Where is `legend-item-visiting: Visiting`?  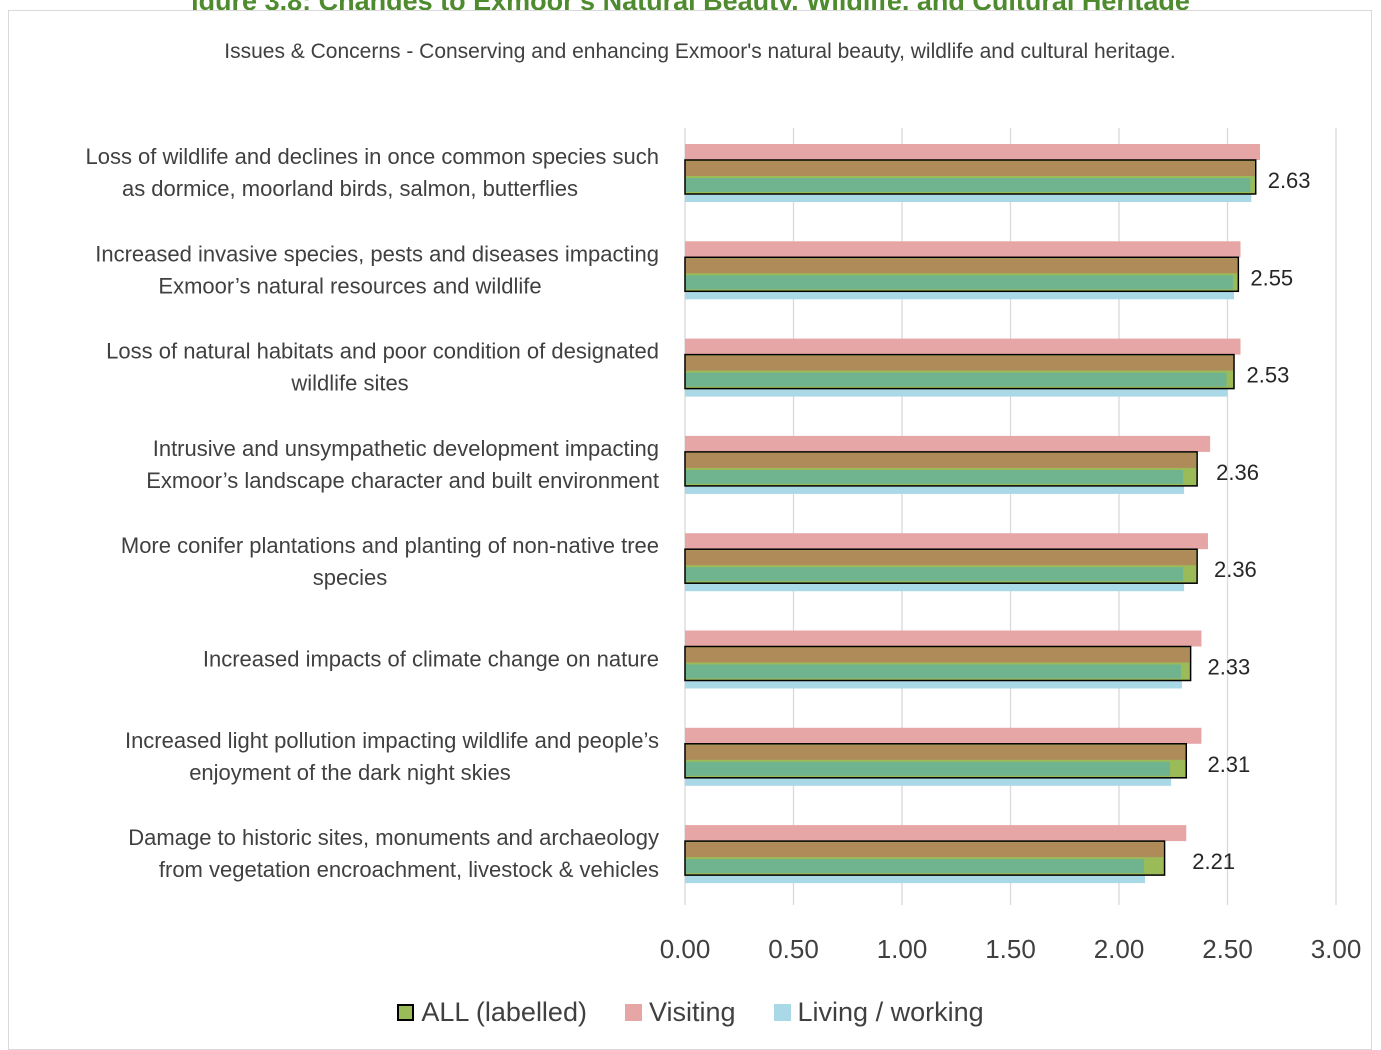
legend-item-visiting: Visiting is located at coordinates (680, 1012).